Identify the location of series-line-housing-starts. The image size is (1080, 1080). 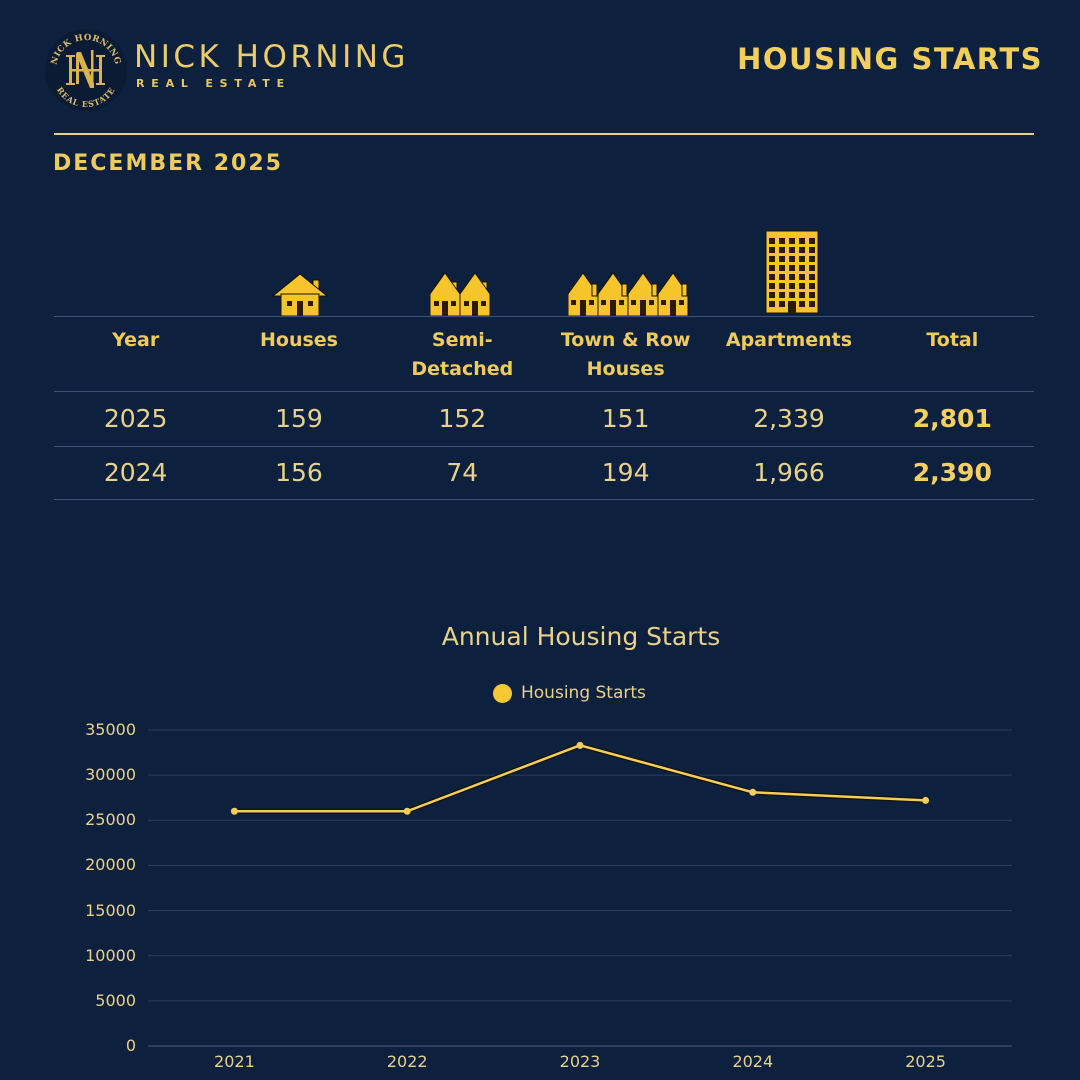
(580, 778).